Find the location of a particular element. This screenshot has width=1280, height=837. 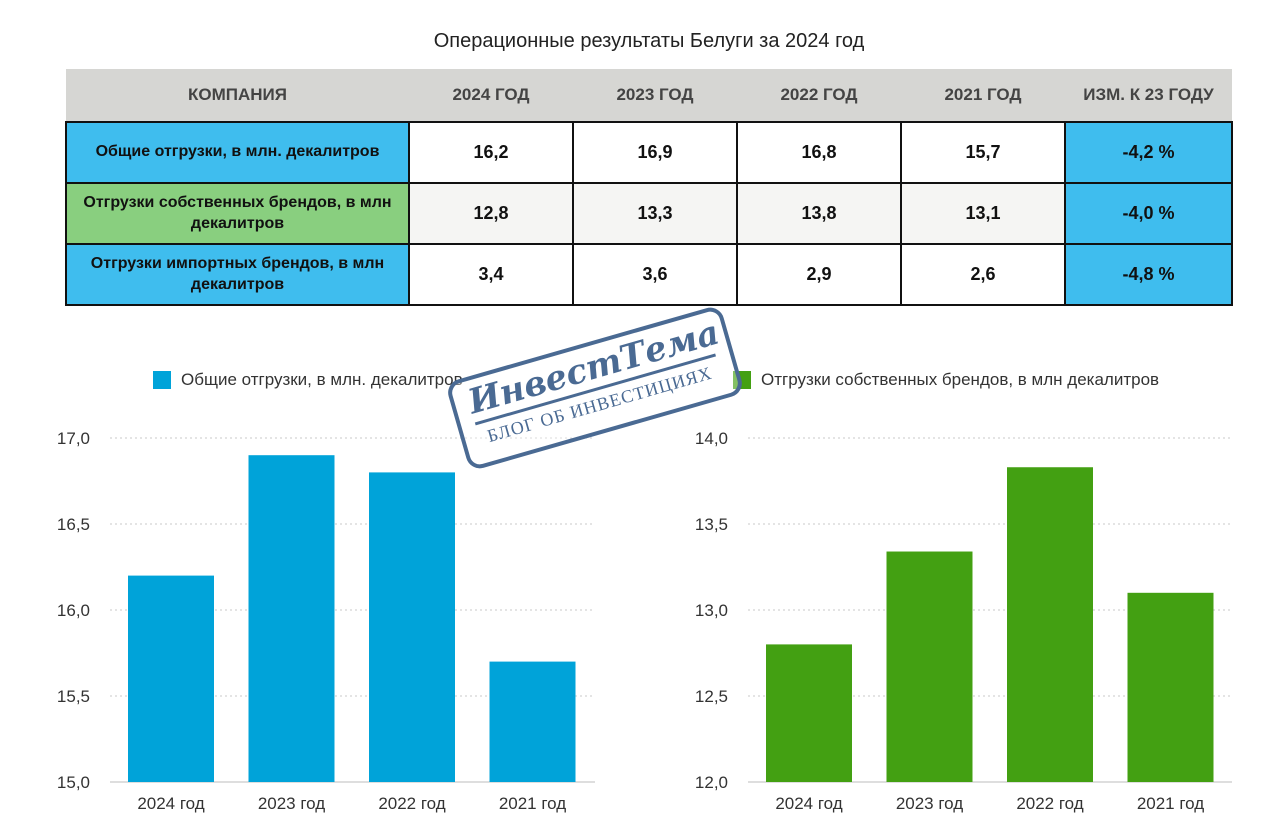

change-cell: -4,2 % is located at coordinates (1148, 152).